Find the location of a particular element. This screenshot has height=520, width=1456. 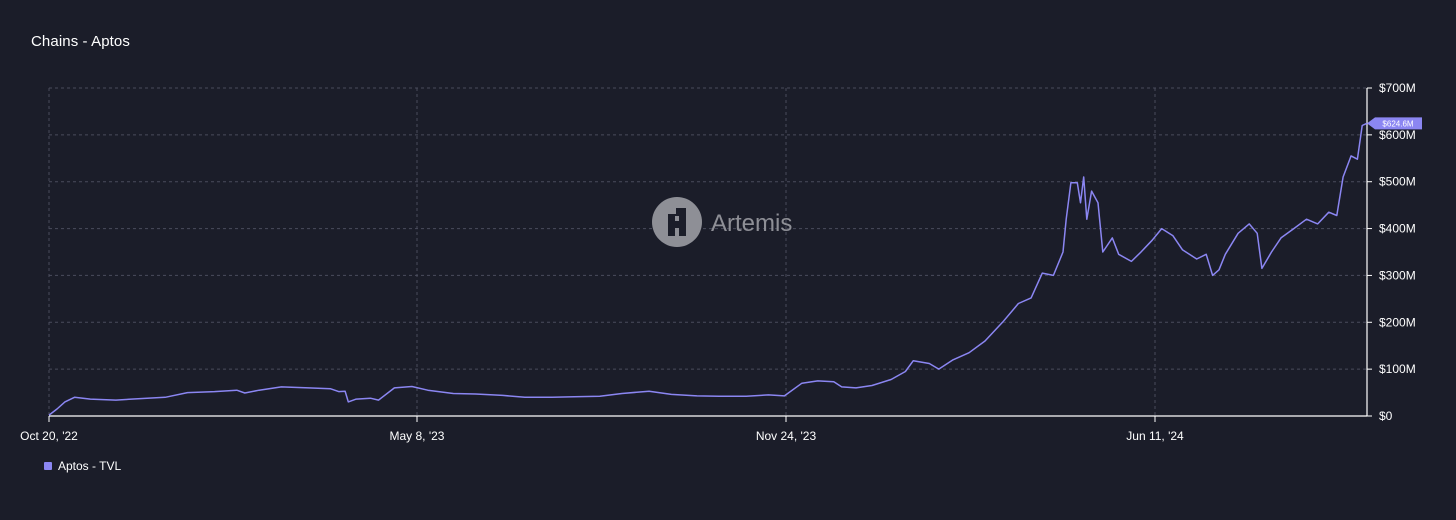

x-tick-label: Nov 24, '23 is located at coordinates (786, 436).